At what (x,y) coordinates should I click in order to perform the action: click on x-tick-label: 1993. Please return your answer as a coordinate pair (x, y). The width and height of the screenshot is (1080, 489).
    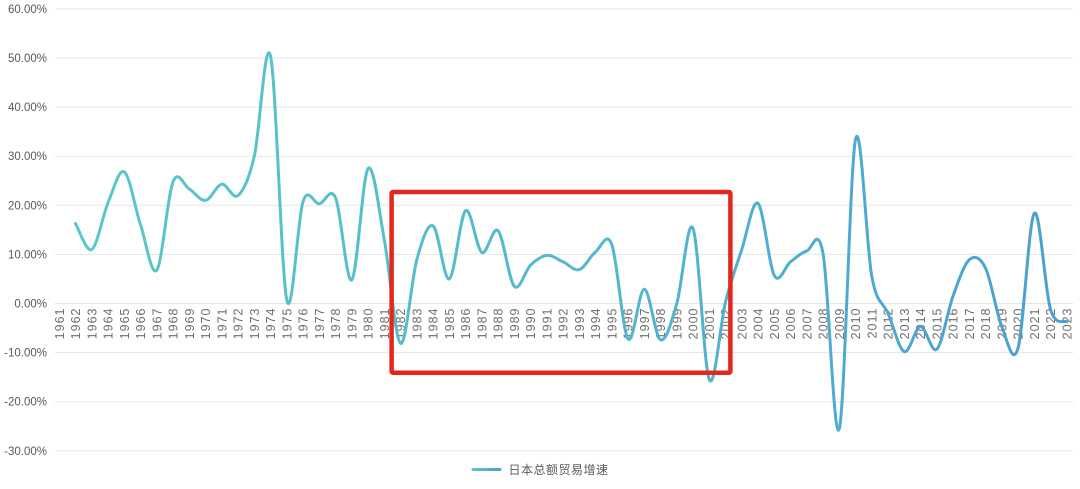
    Looking at the image, I should click on (580, 324).